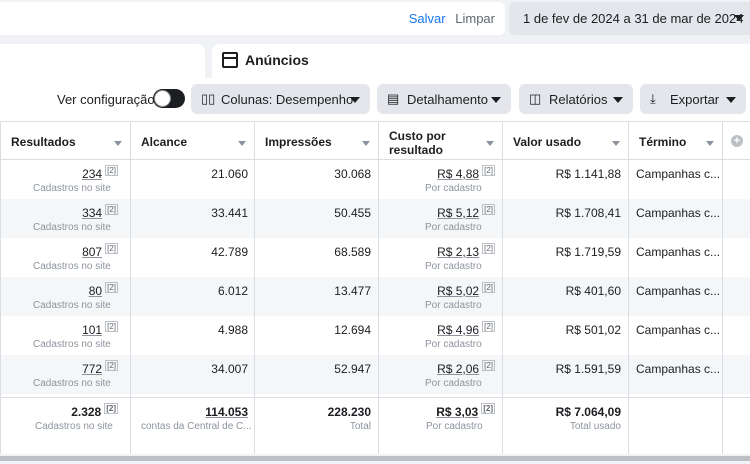 This screenshot has width=750, height=464. I want to click on horizontal-scrollbar, so click(375, 459).